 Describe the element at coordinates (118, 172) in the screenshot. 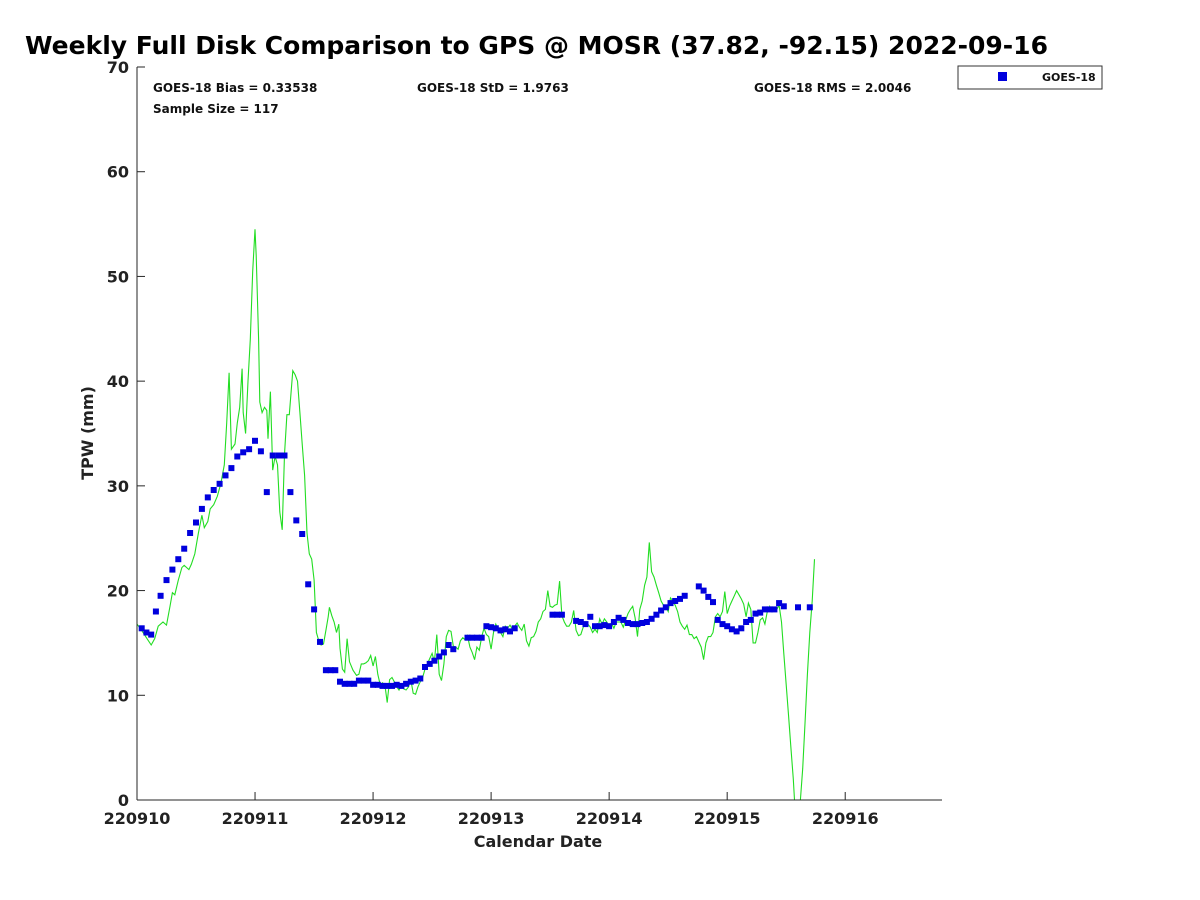

I see `y-tick-label: 60` at that location.